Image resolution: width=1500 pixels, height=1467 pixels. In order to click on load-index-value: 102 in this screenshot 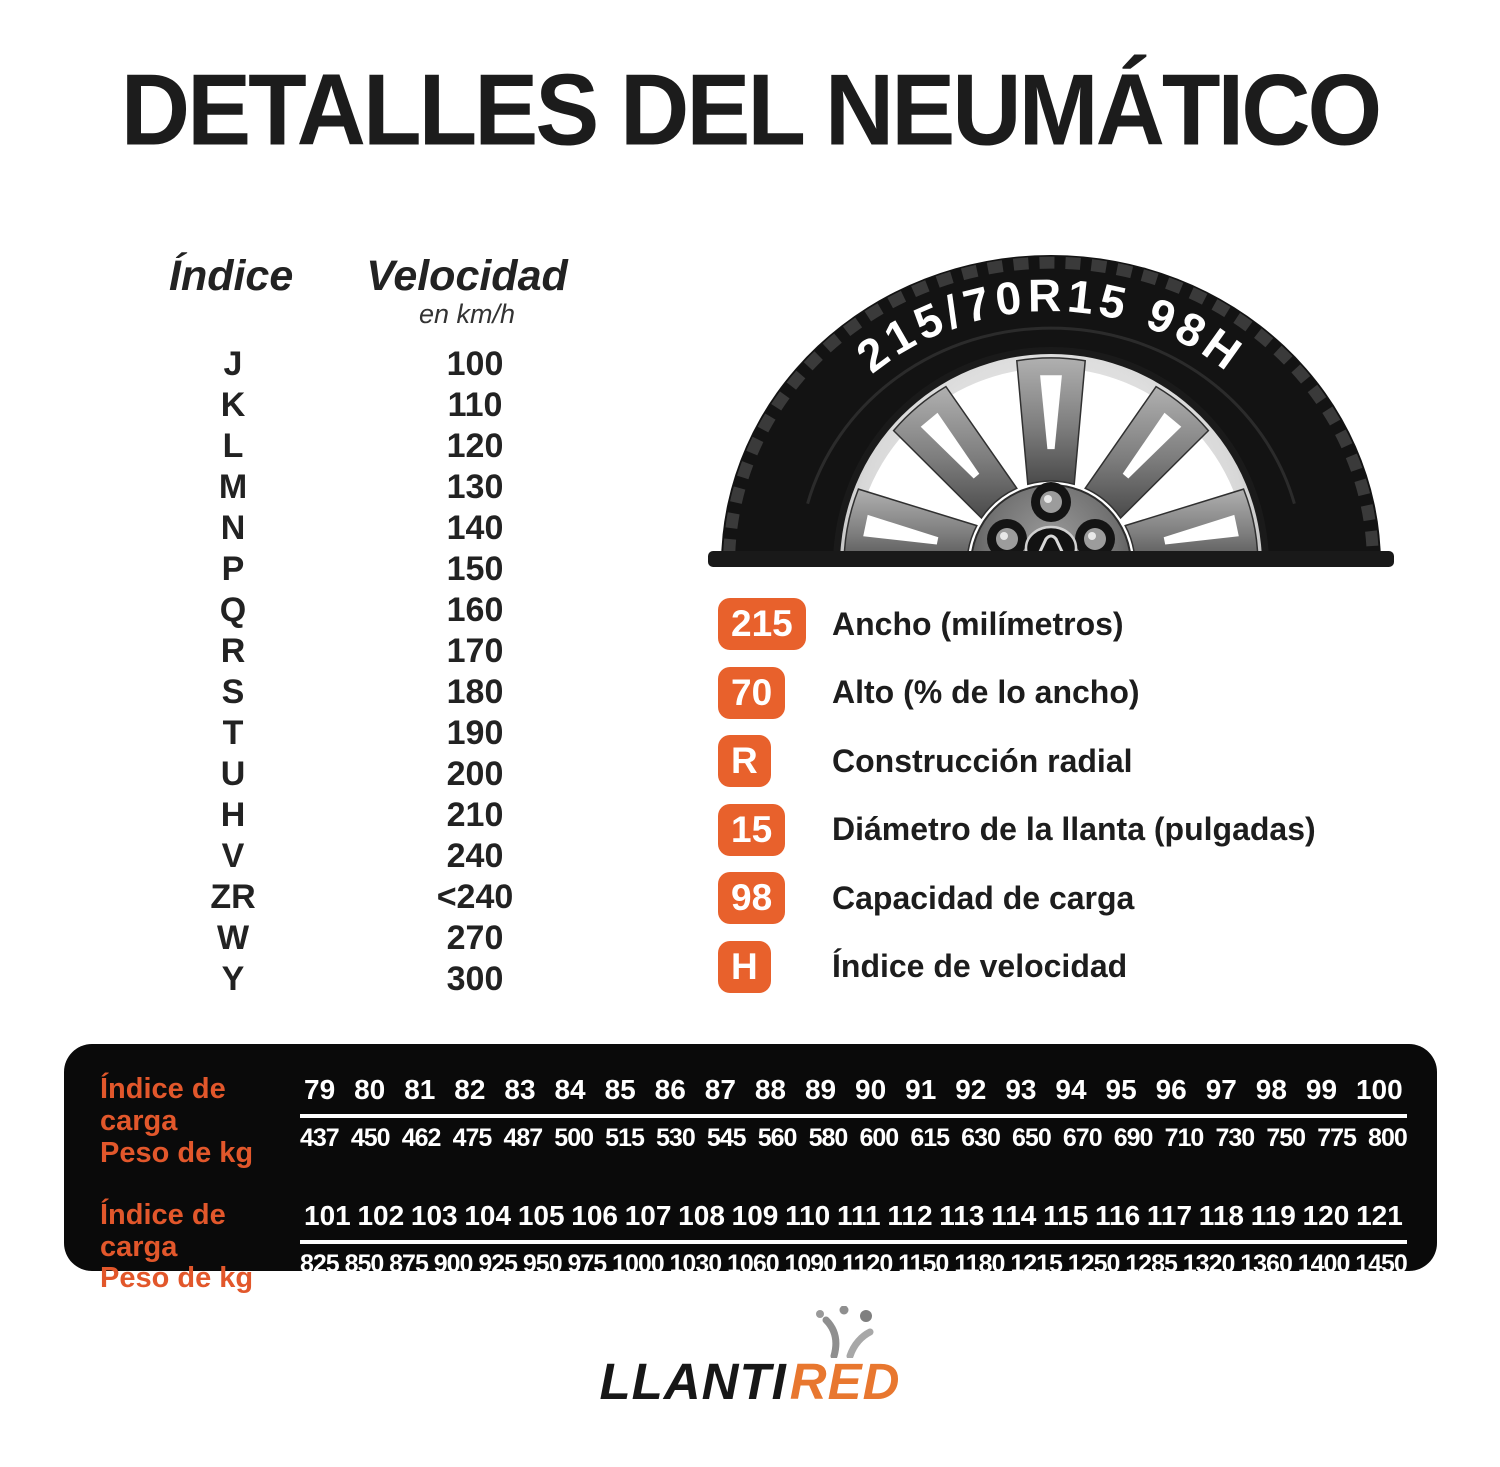, I will do `click(381, 1215)`.